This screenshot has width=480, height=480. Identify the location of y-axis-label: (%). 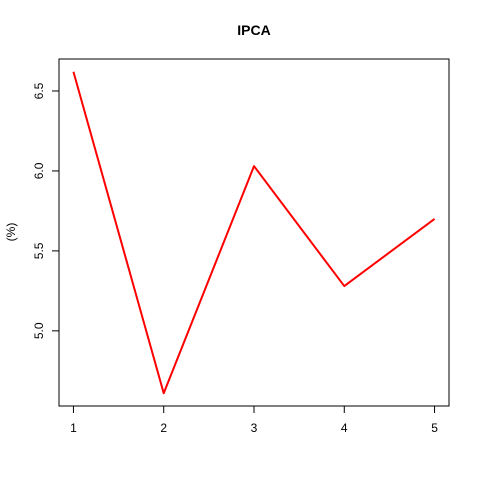
(11, 232).